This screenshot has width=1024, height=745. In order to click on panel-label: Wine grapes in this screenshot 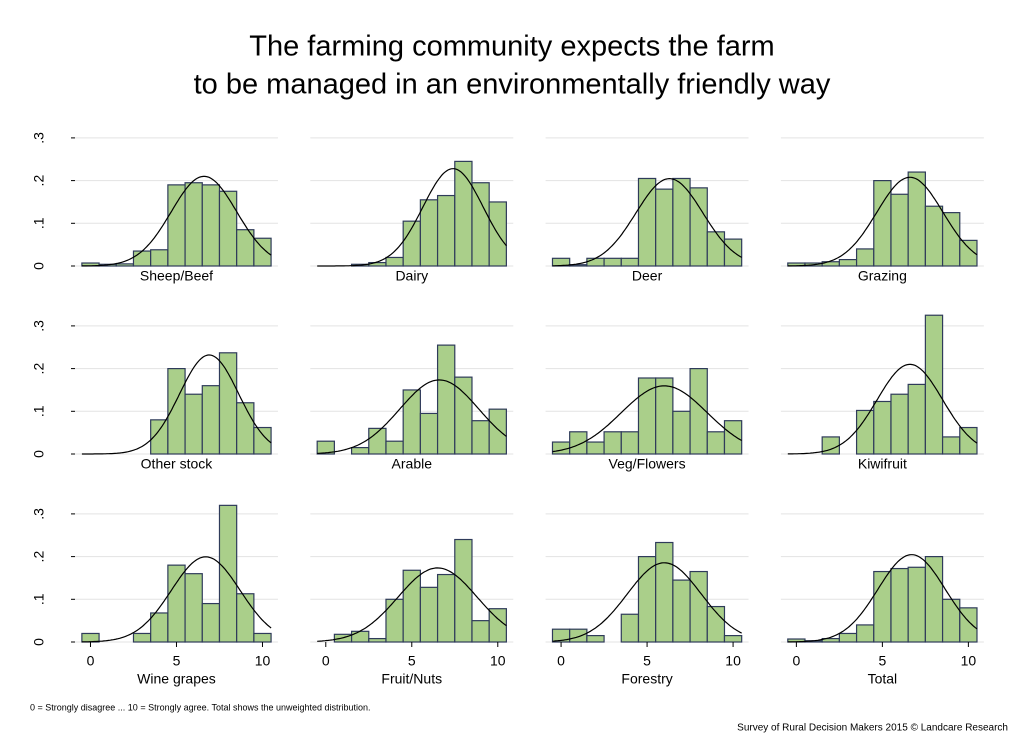, I will do `click(176, 679)`.